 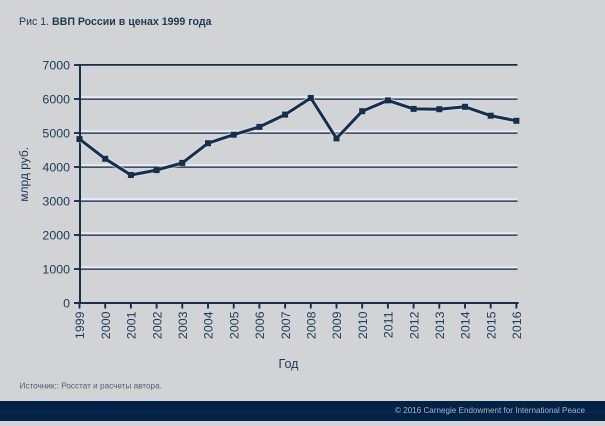 I want to click on svg-text: 2010, so click(x=363, y=325).